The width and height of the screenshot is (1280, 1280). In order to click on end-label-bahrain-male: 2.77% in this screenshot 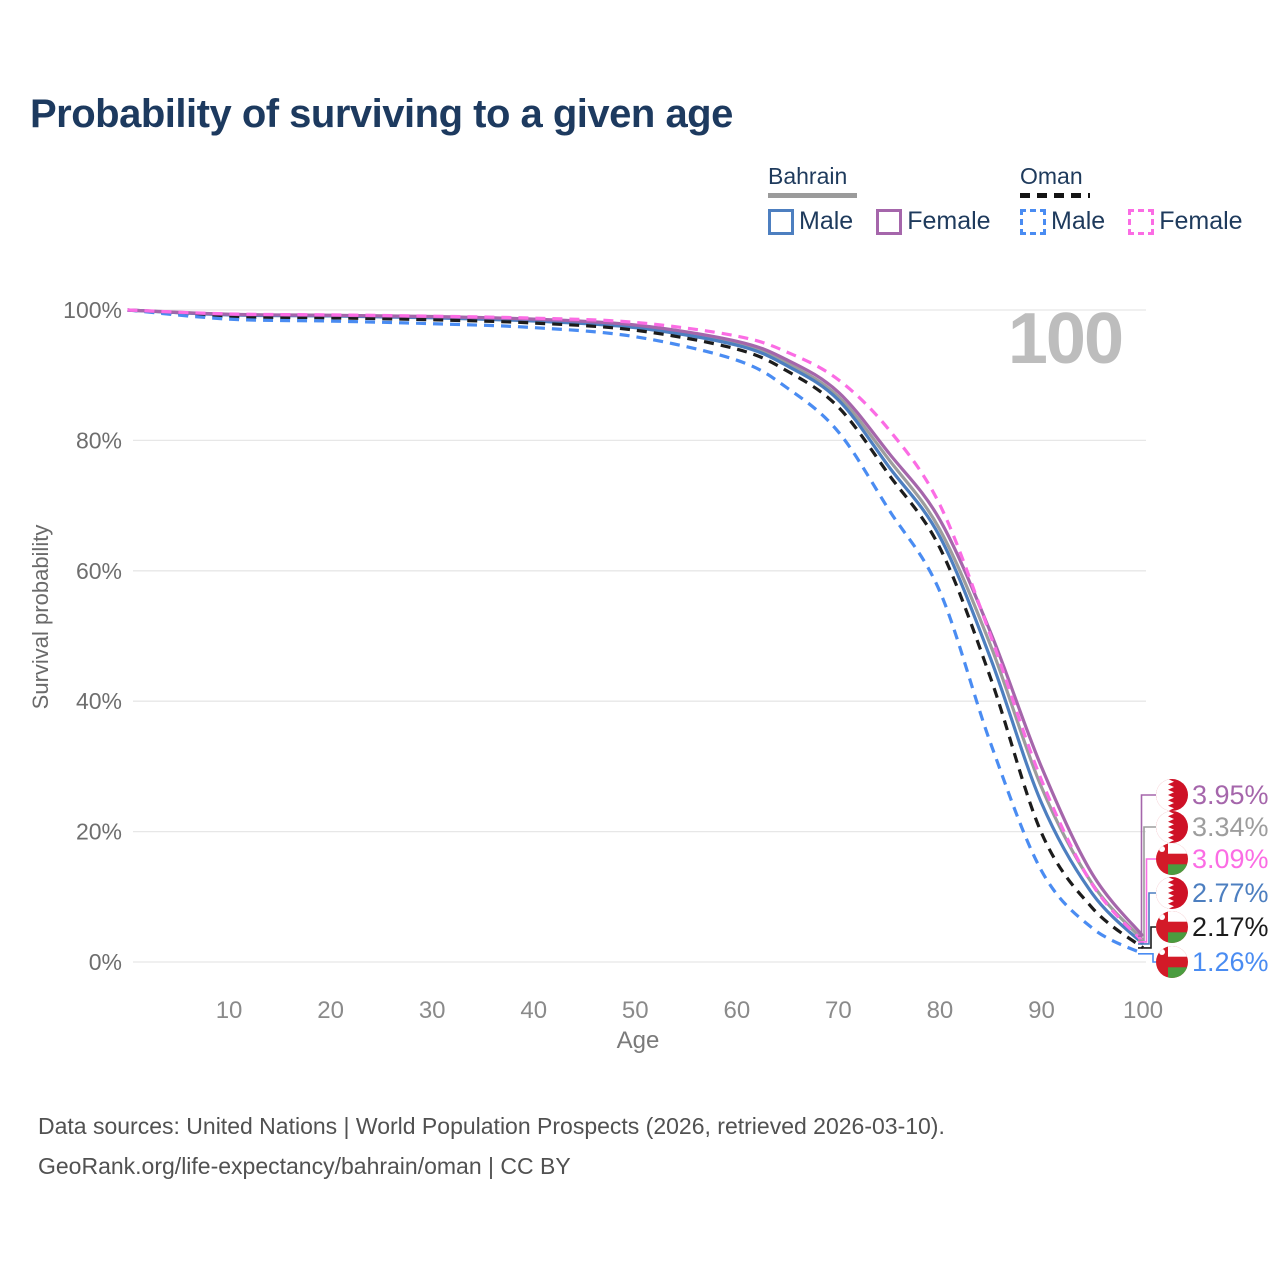, I will do `click(1212, 893)`.